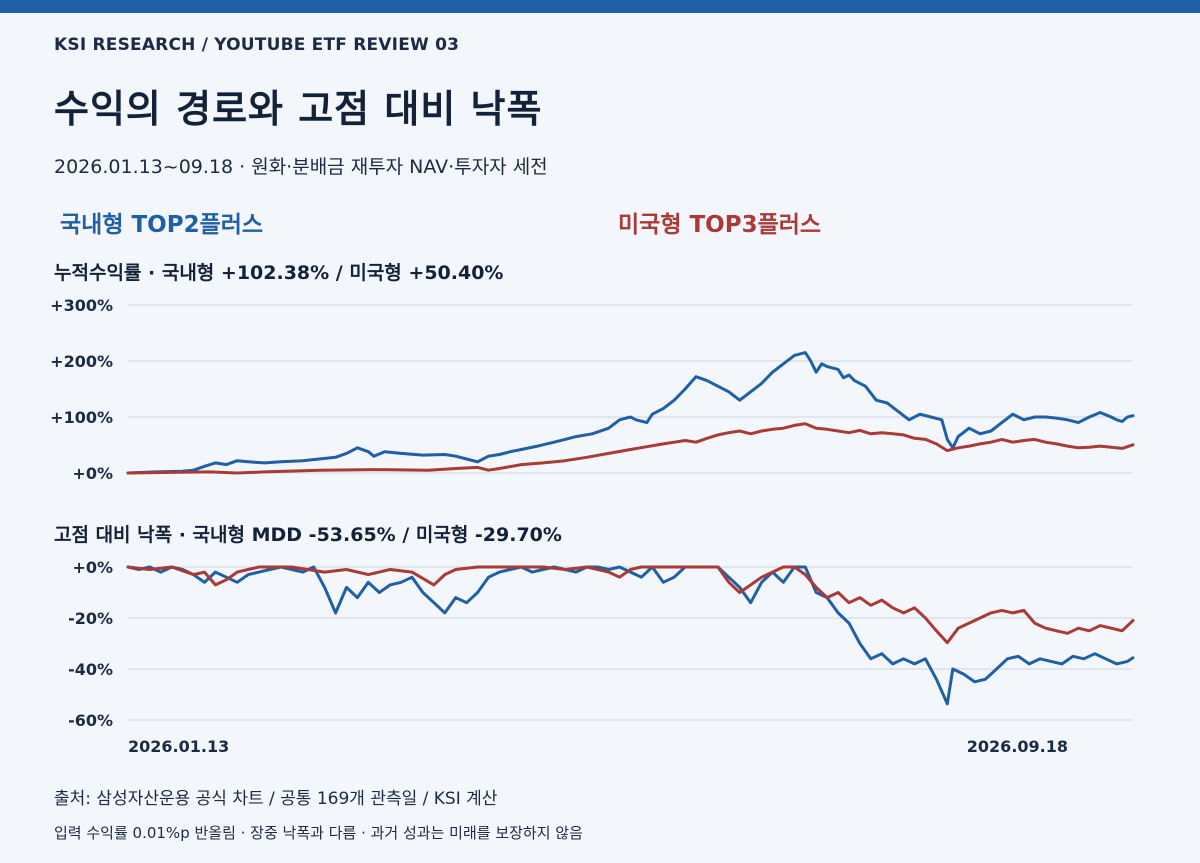 Image resolution: width=1200 pixels, height=863 pixels. I want to click on y-tick-label: +100%, so click(81, 417).